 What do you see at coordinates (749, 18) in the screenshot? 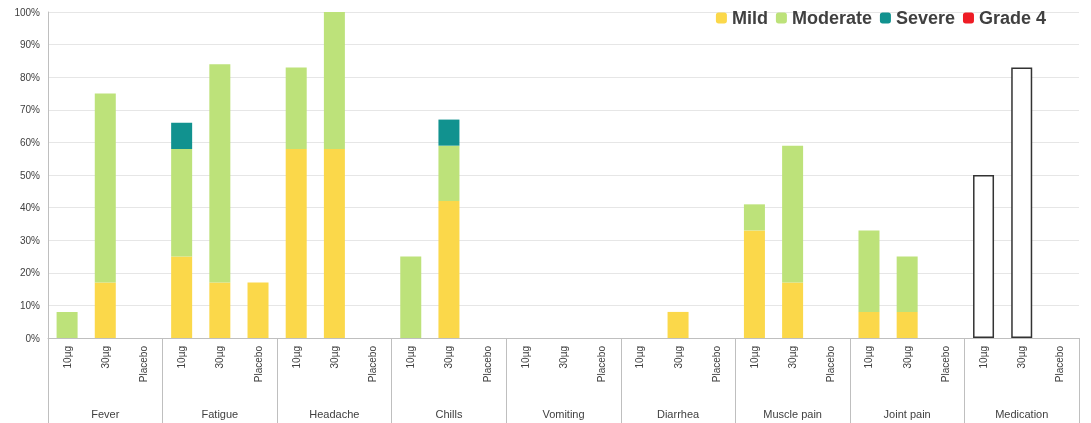
I see `legend-label: Mild` at bounding box center [749, 18].